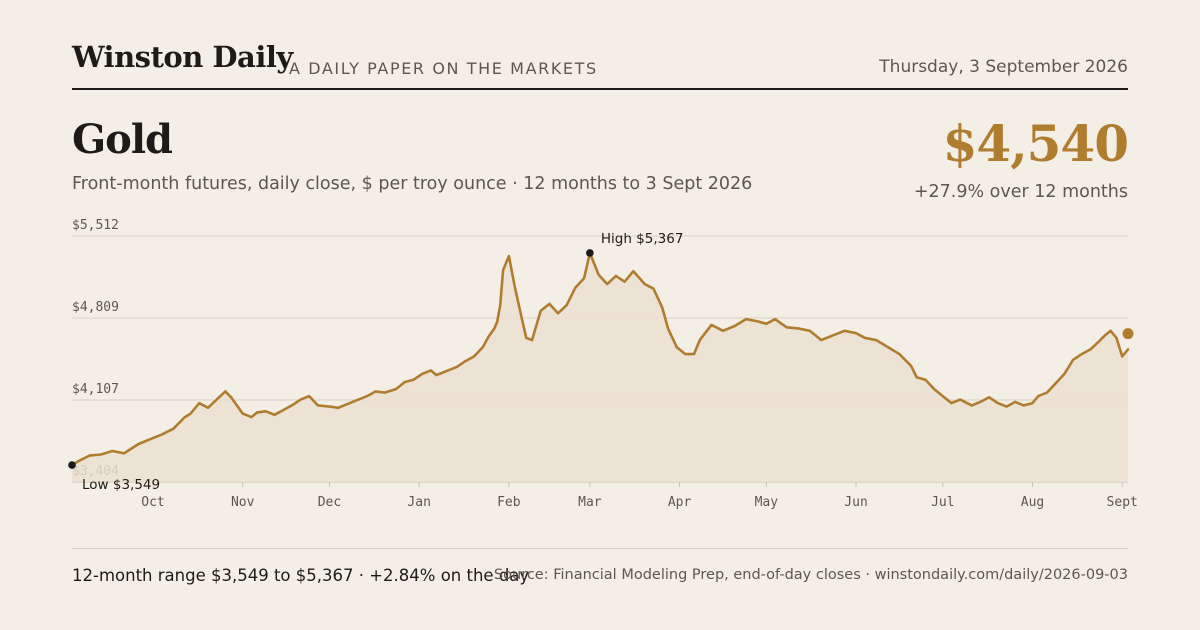 The image size is (1200, 630). Describe the element at coordinates (418, 502) in the screenshot. I see `x-tick-label: Jan` at that location.